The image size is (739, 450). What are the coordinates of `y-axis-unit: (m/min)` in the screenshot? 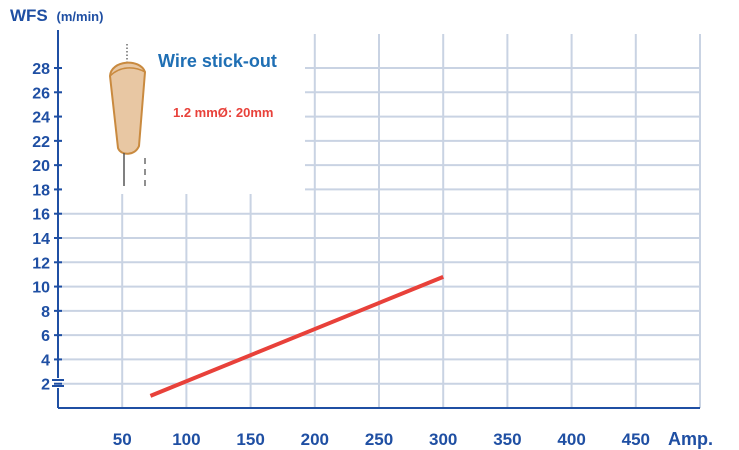 It's located at (80, 16).